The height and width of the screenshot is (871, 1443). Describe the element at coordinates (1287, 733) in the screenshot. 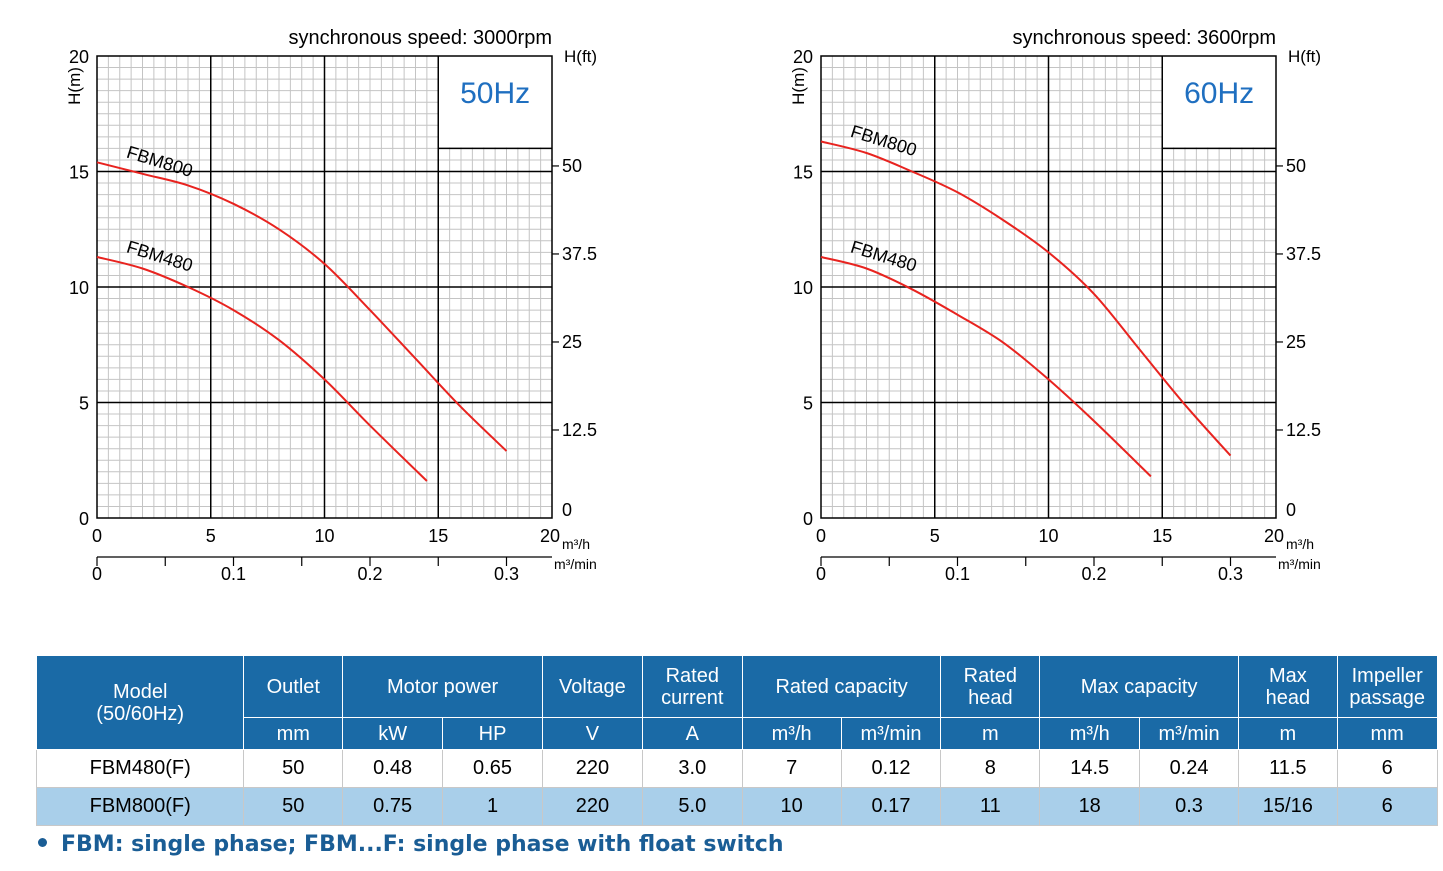

I see `unit-cell: m` at that location.